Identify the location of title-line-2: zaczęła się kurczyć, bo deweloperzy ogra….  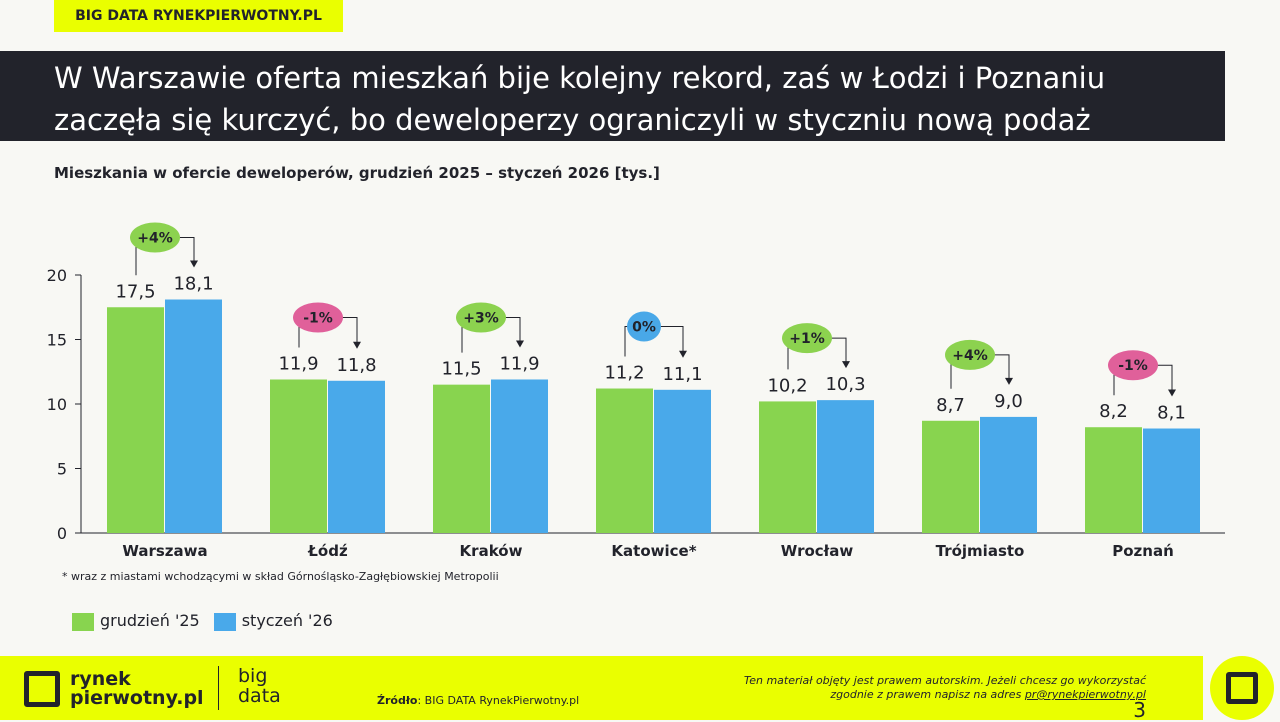
(572, 120).